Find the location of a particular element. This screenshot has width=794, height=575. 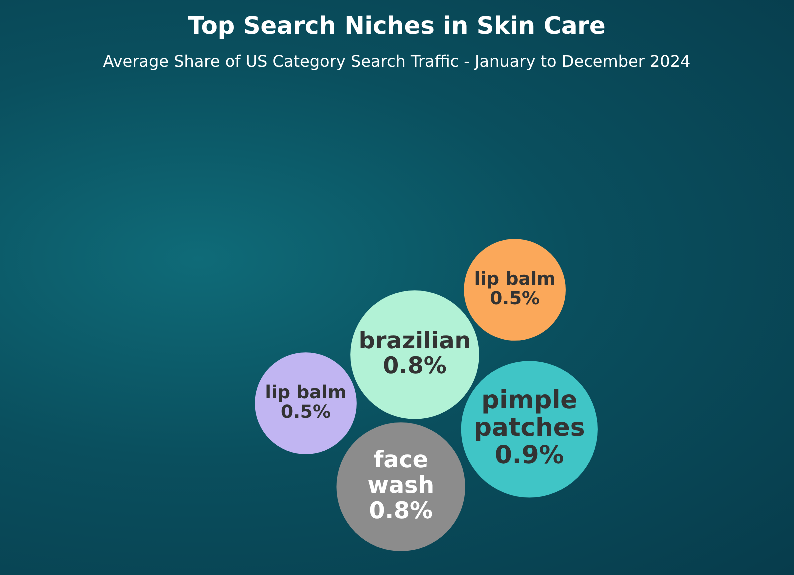

data-label: 0.9% is located at coordinates (529, 455).